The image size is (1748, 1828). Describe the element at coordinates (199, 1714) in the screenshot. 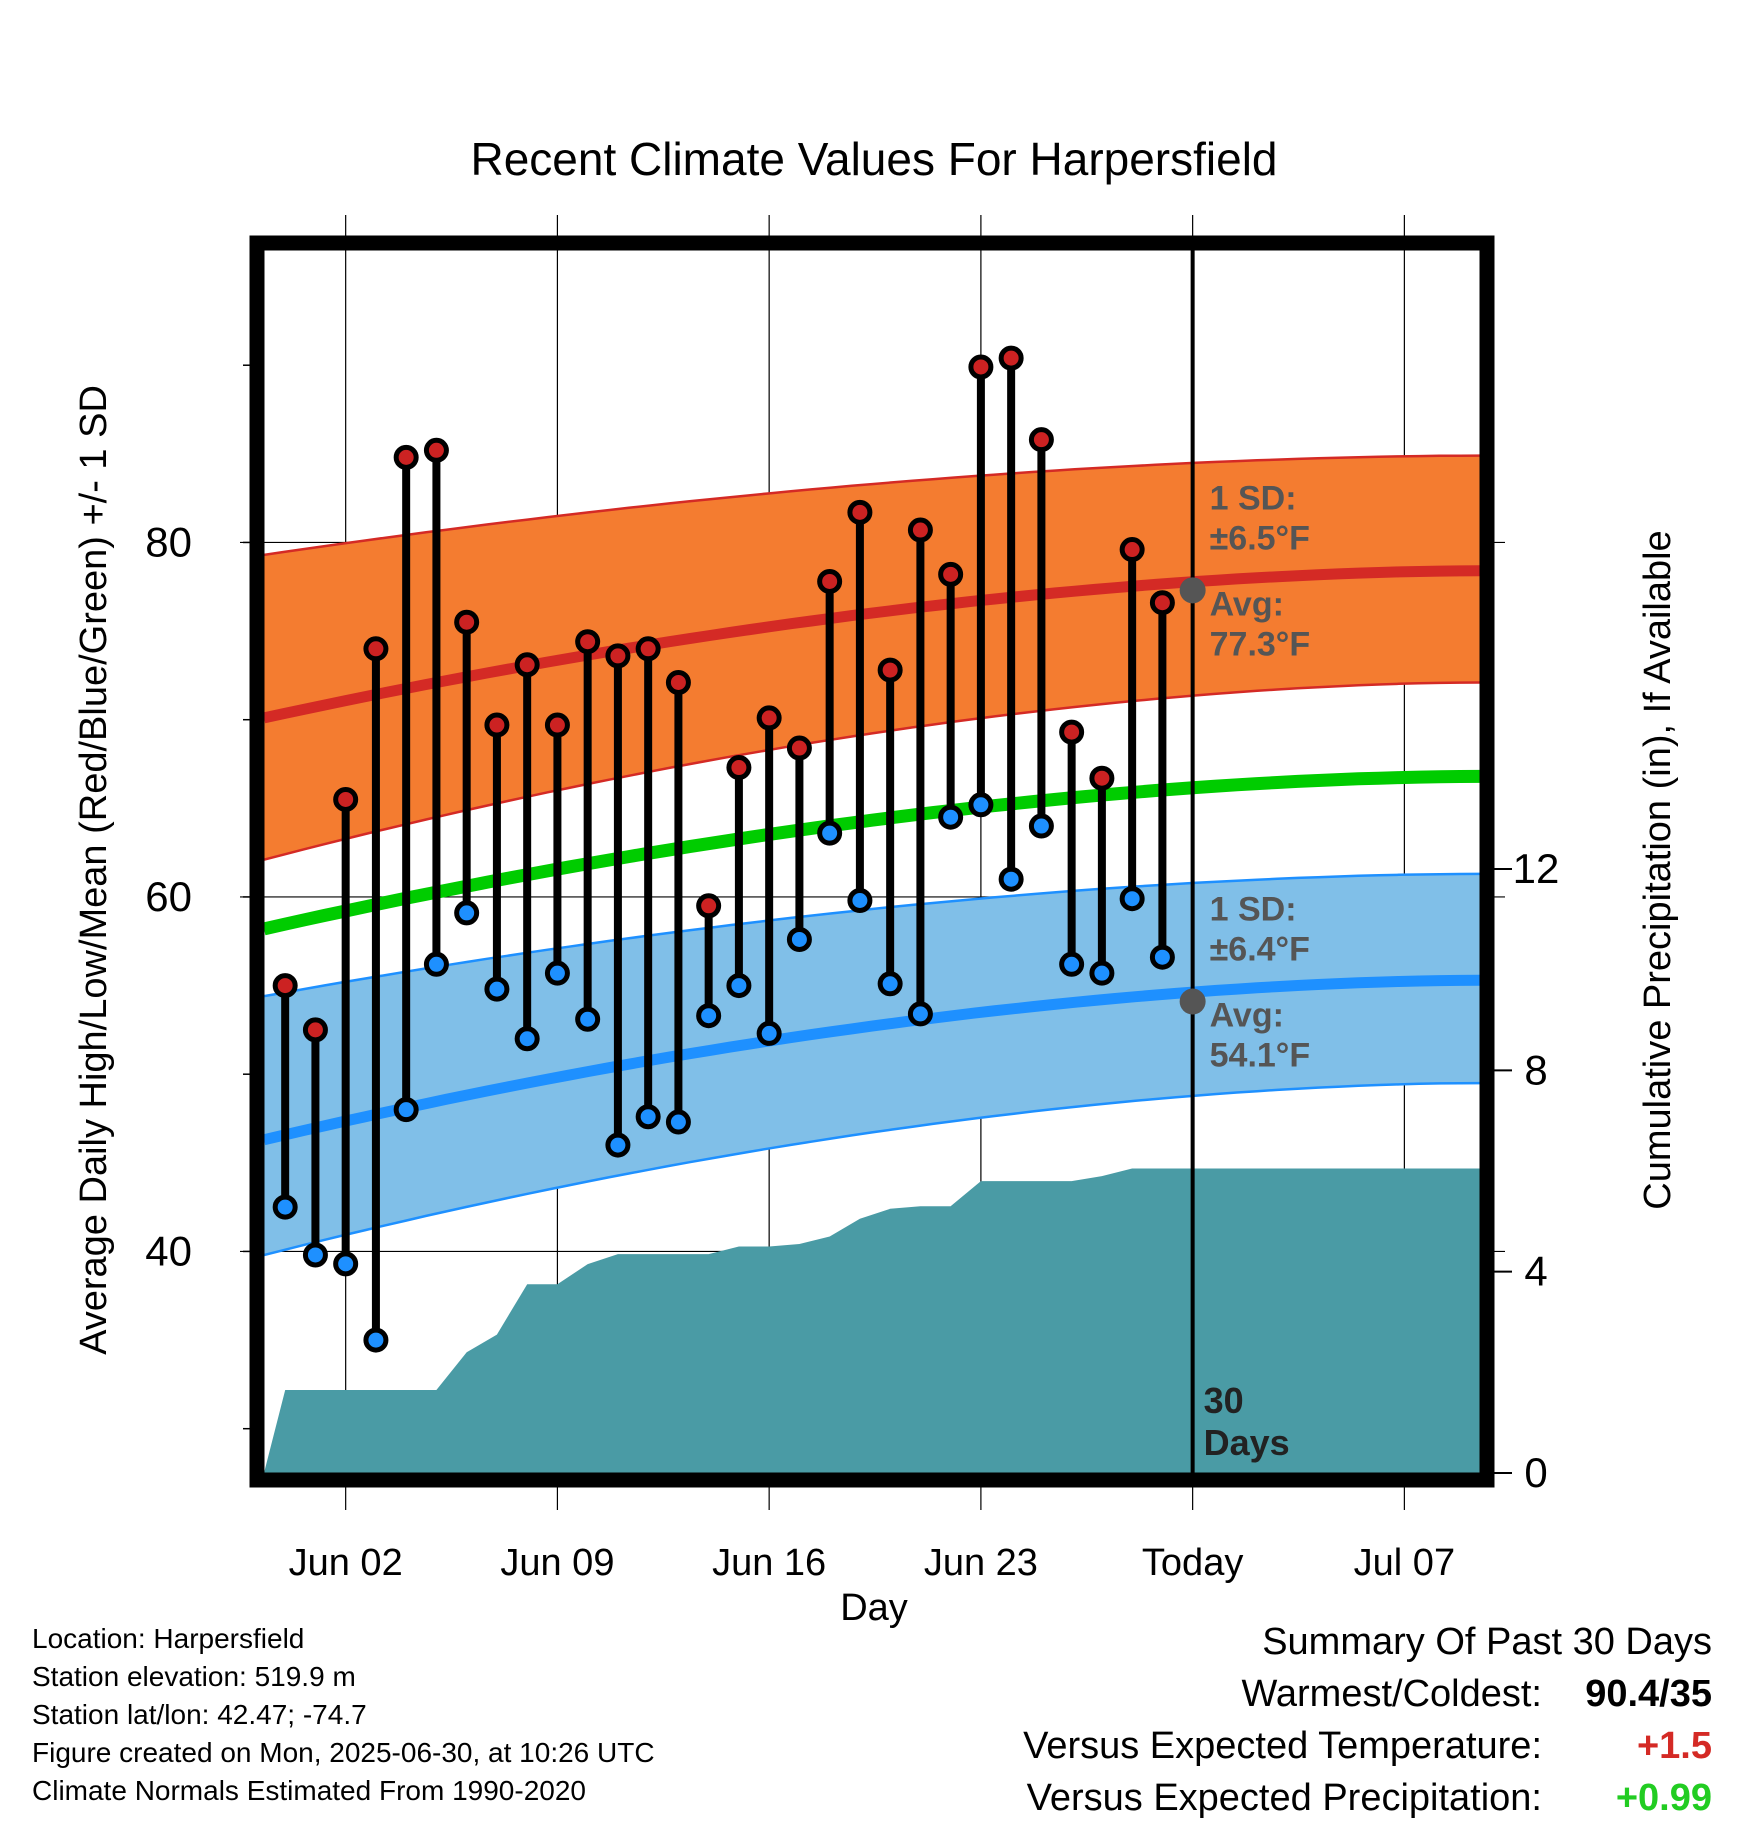

I see `latlon-text: Station lat/lon: 42.47; -74.7` at that location.